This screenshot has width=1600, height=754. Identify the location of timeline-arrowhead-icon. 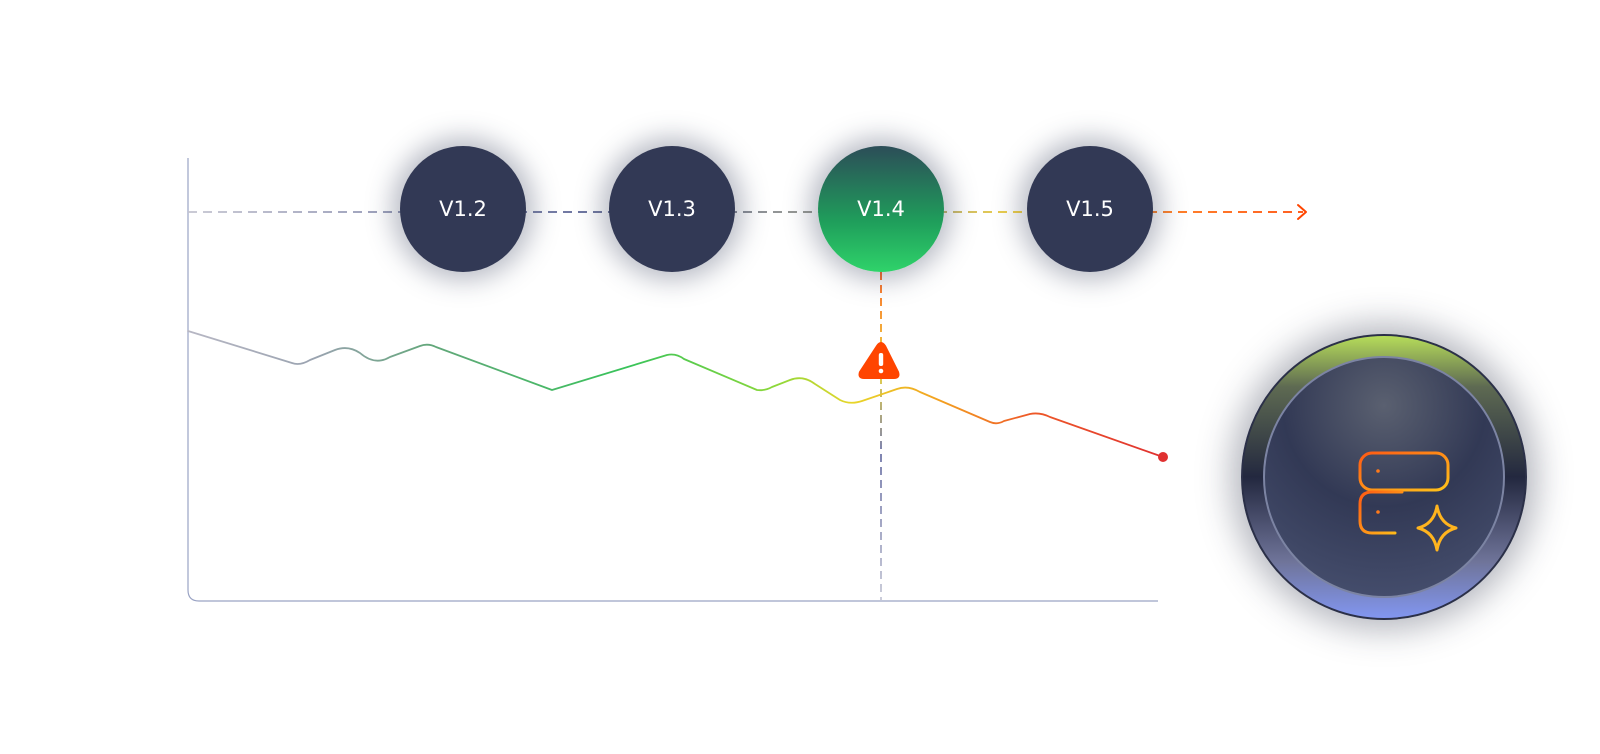
(1302, 212).